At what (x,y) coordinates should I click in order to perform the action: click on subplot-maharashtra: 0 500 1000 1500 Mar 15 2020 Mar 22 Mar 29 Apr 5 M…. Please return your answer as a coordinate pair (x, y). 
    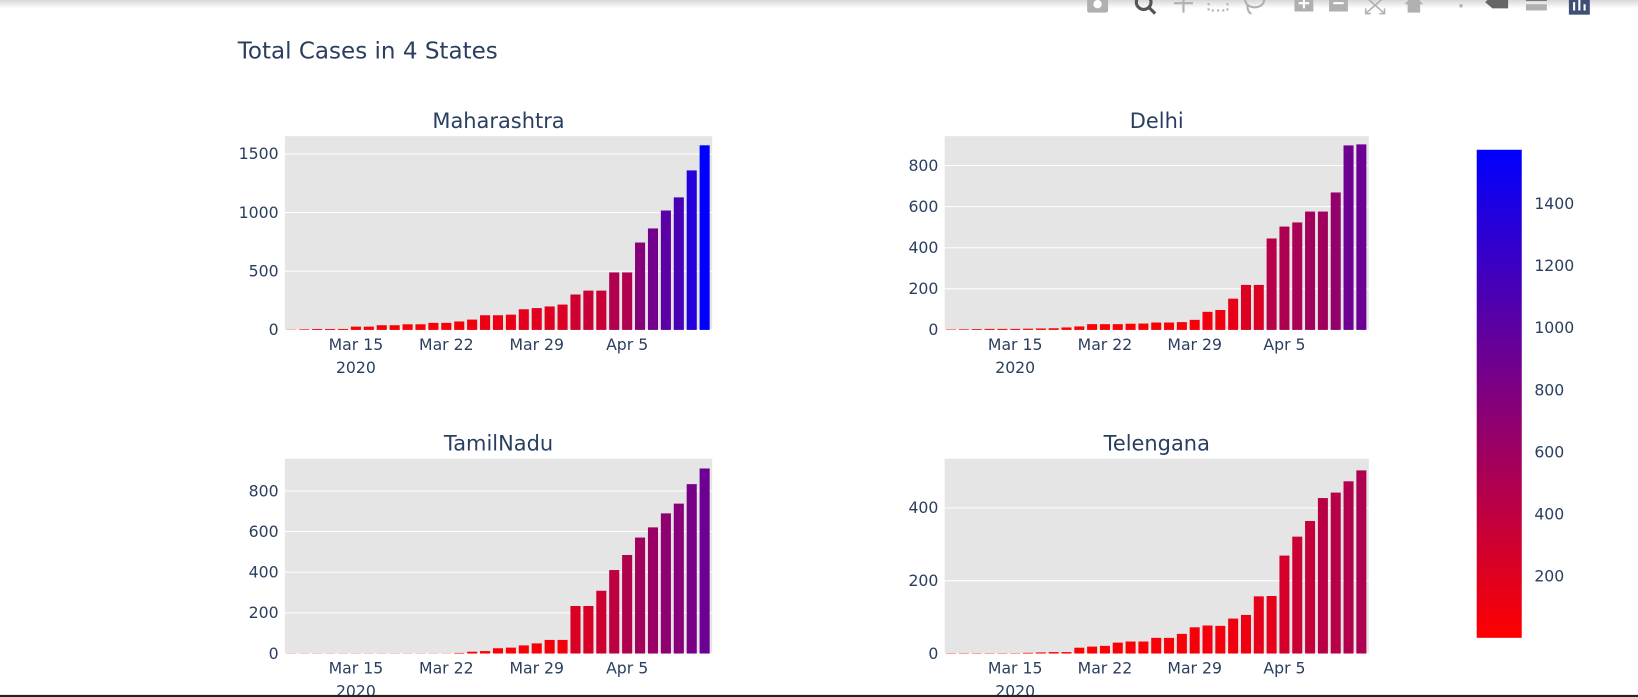
    Looking at the image, I should click on (476, 243).